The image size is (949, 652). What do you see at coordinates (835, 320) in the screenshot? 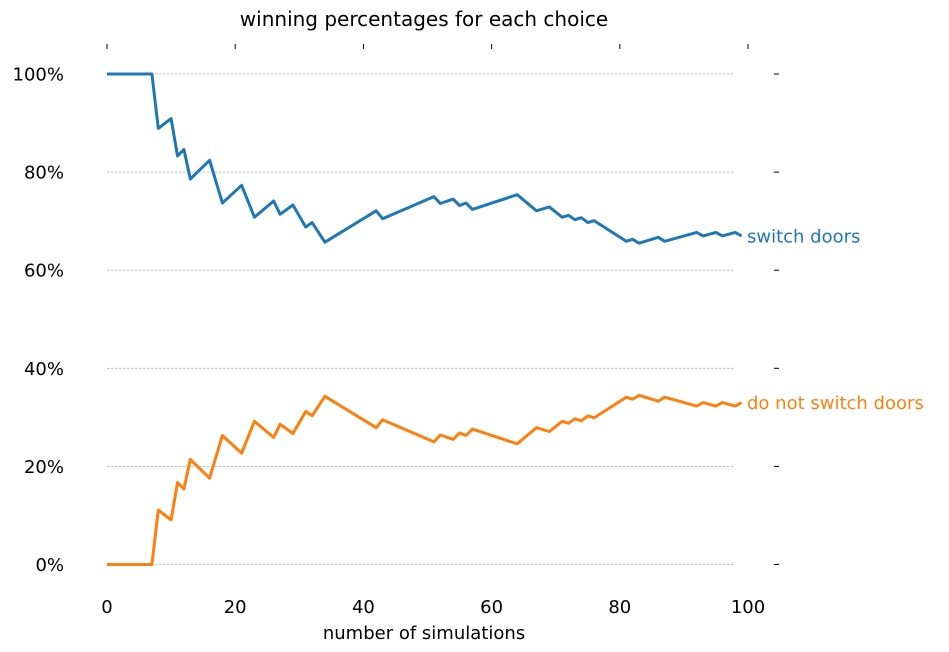
I see `series-labels: switch doors do not switch doors` at bounding box center [835, 320].